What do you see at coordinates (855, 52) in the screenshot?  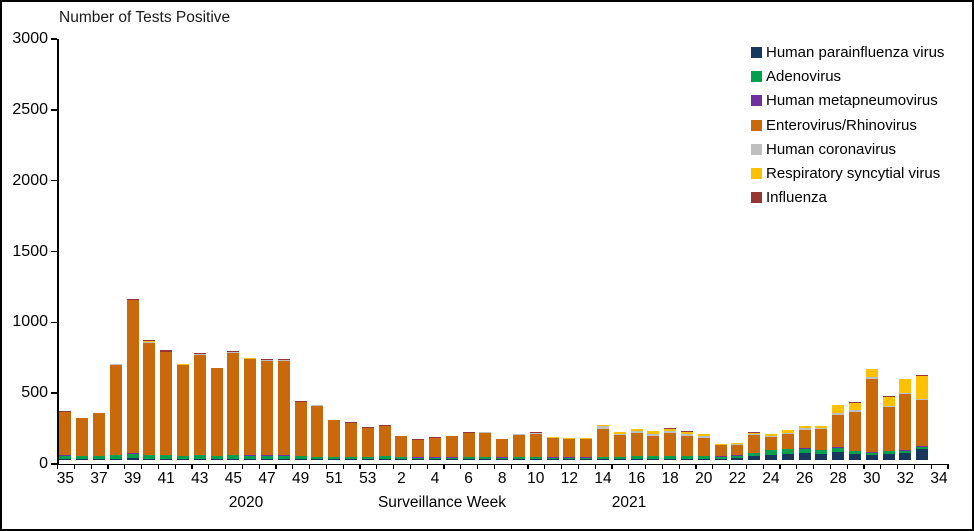 I see `legend-label: Human parainfluenza virus` at bounding box center [855, 52].